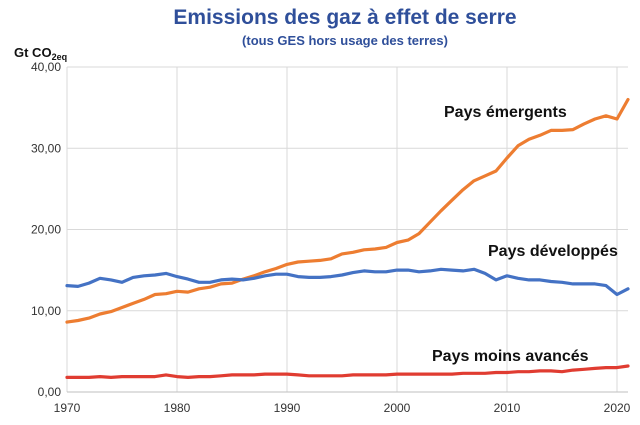 This screenshot has height=425, width=640. Describe the element at coordinates (50, 392) in the screenshot. I see `y-tick-label: 0,00` at that location.